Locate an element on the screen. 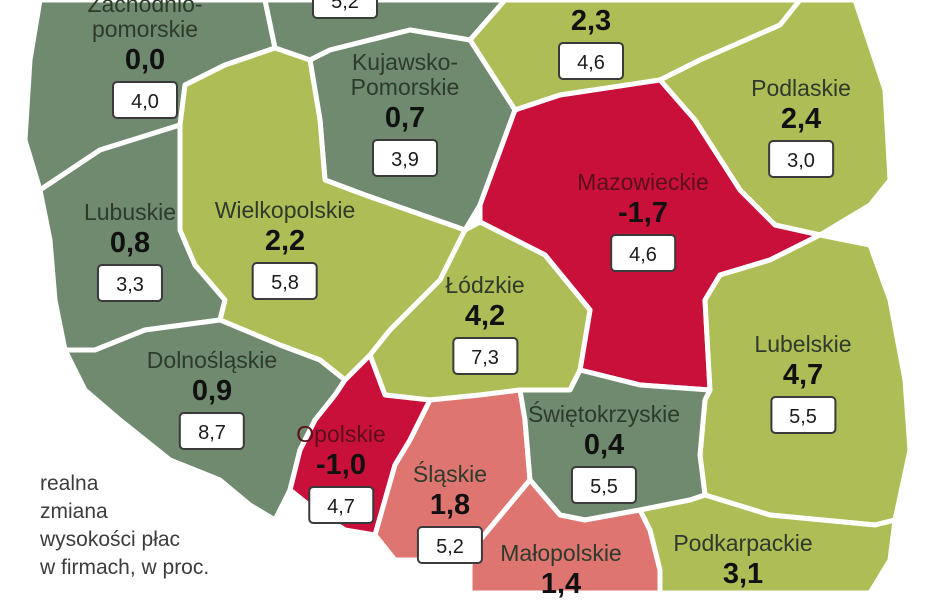 Image resolution: width=948 pixels, height=600 pixels. label-podkarpackie: Podkarpackie 3,1 is located at coordinates (743, 560).